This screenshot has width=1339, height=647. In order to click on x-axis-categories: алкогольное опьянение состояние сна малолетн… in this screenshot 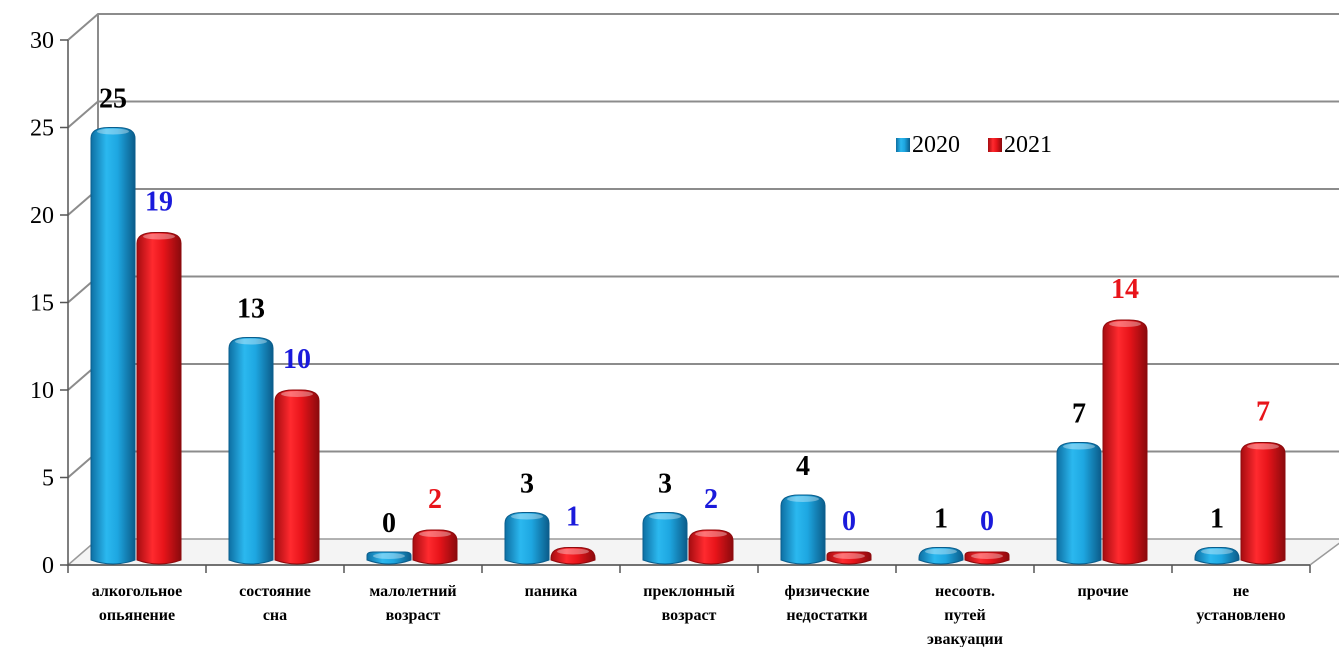, I will do `click(689, 615)`.